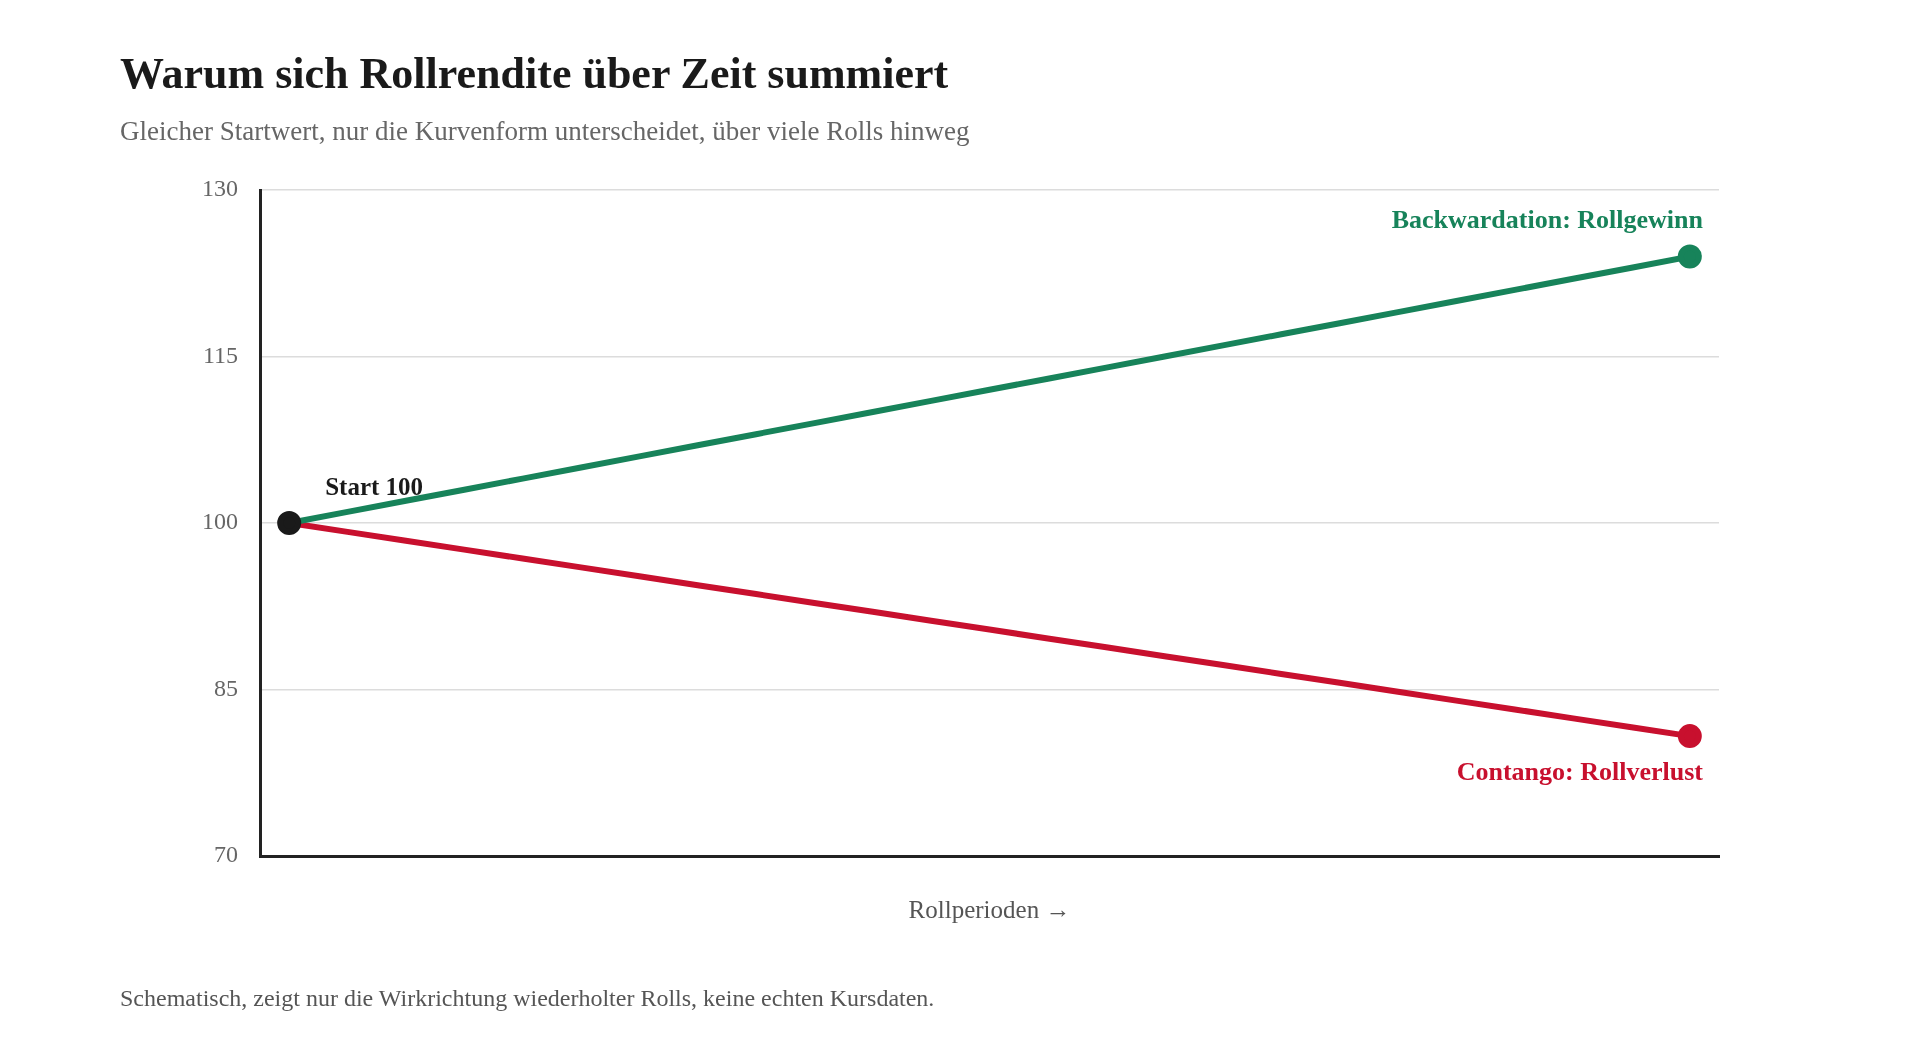 This screenshot has width=1920, height=1040. I want to click on y-tick-label: 85, so click(226, 687).